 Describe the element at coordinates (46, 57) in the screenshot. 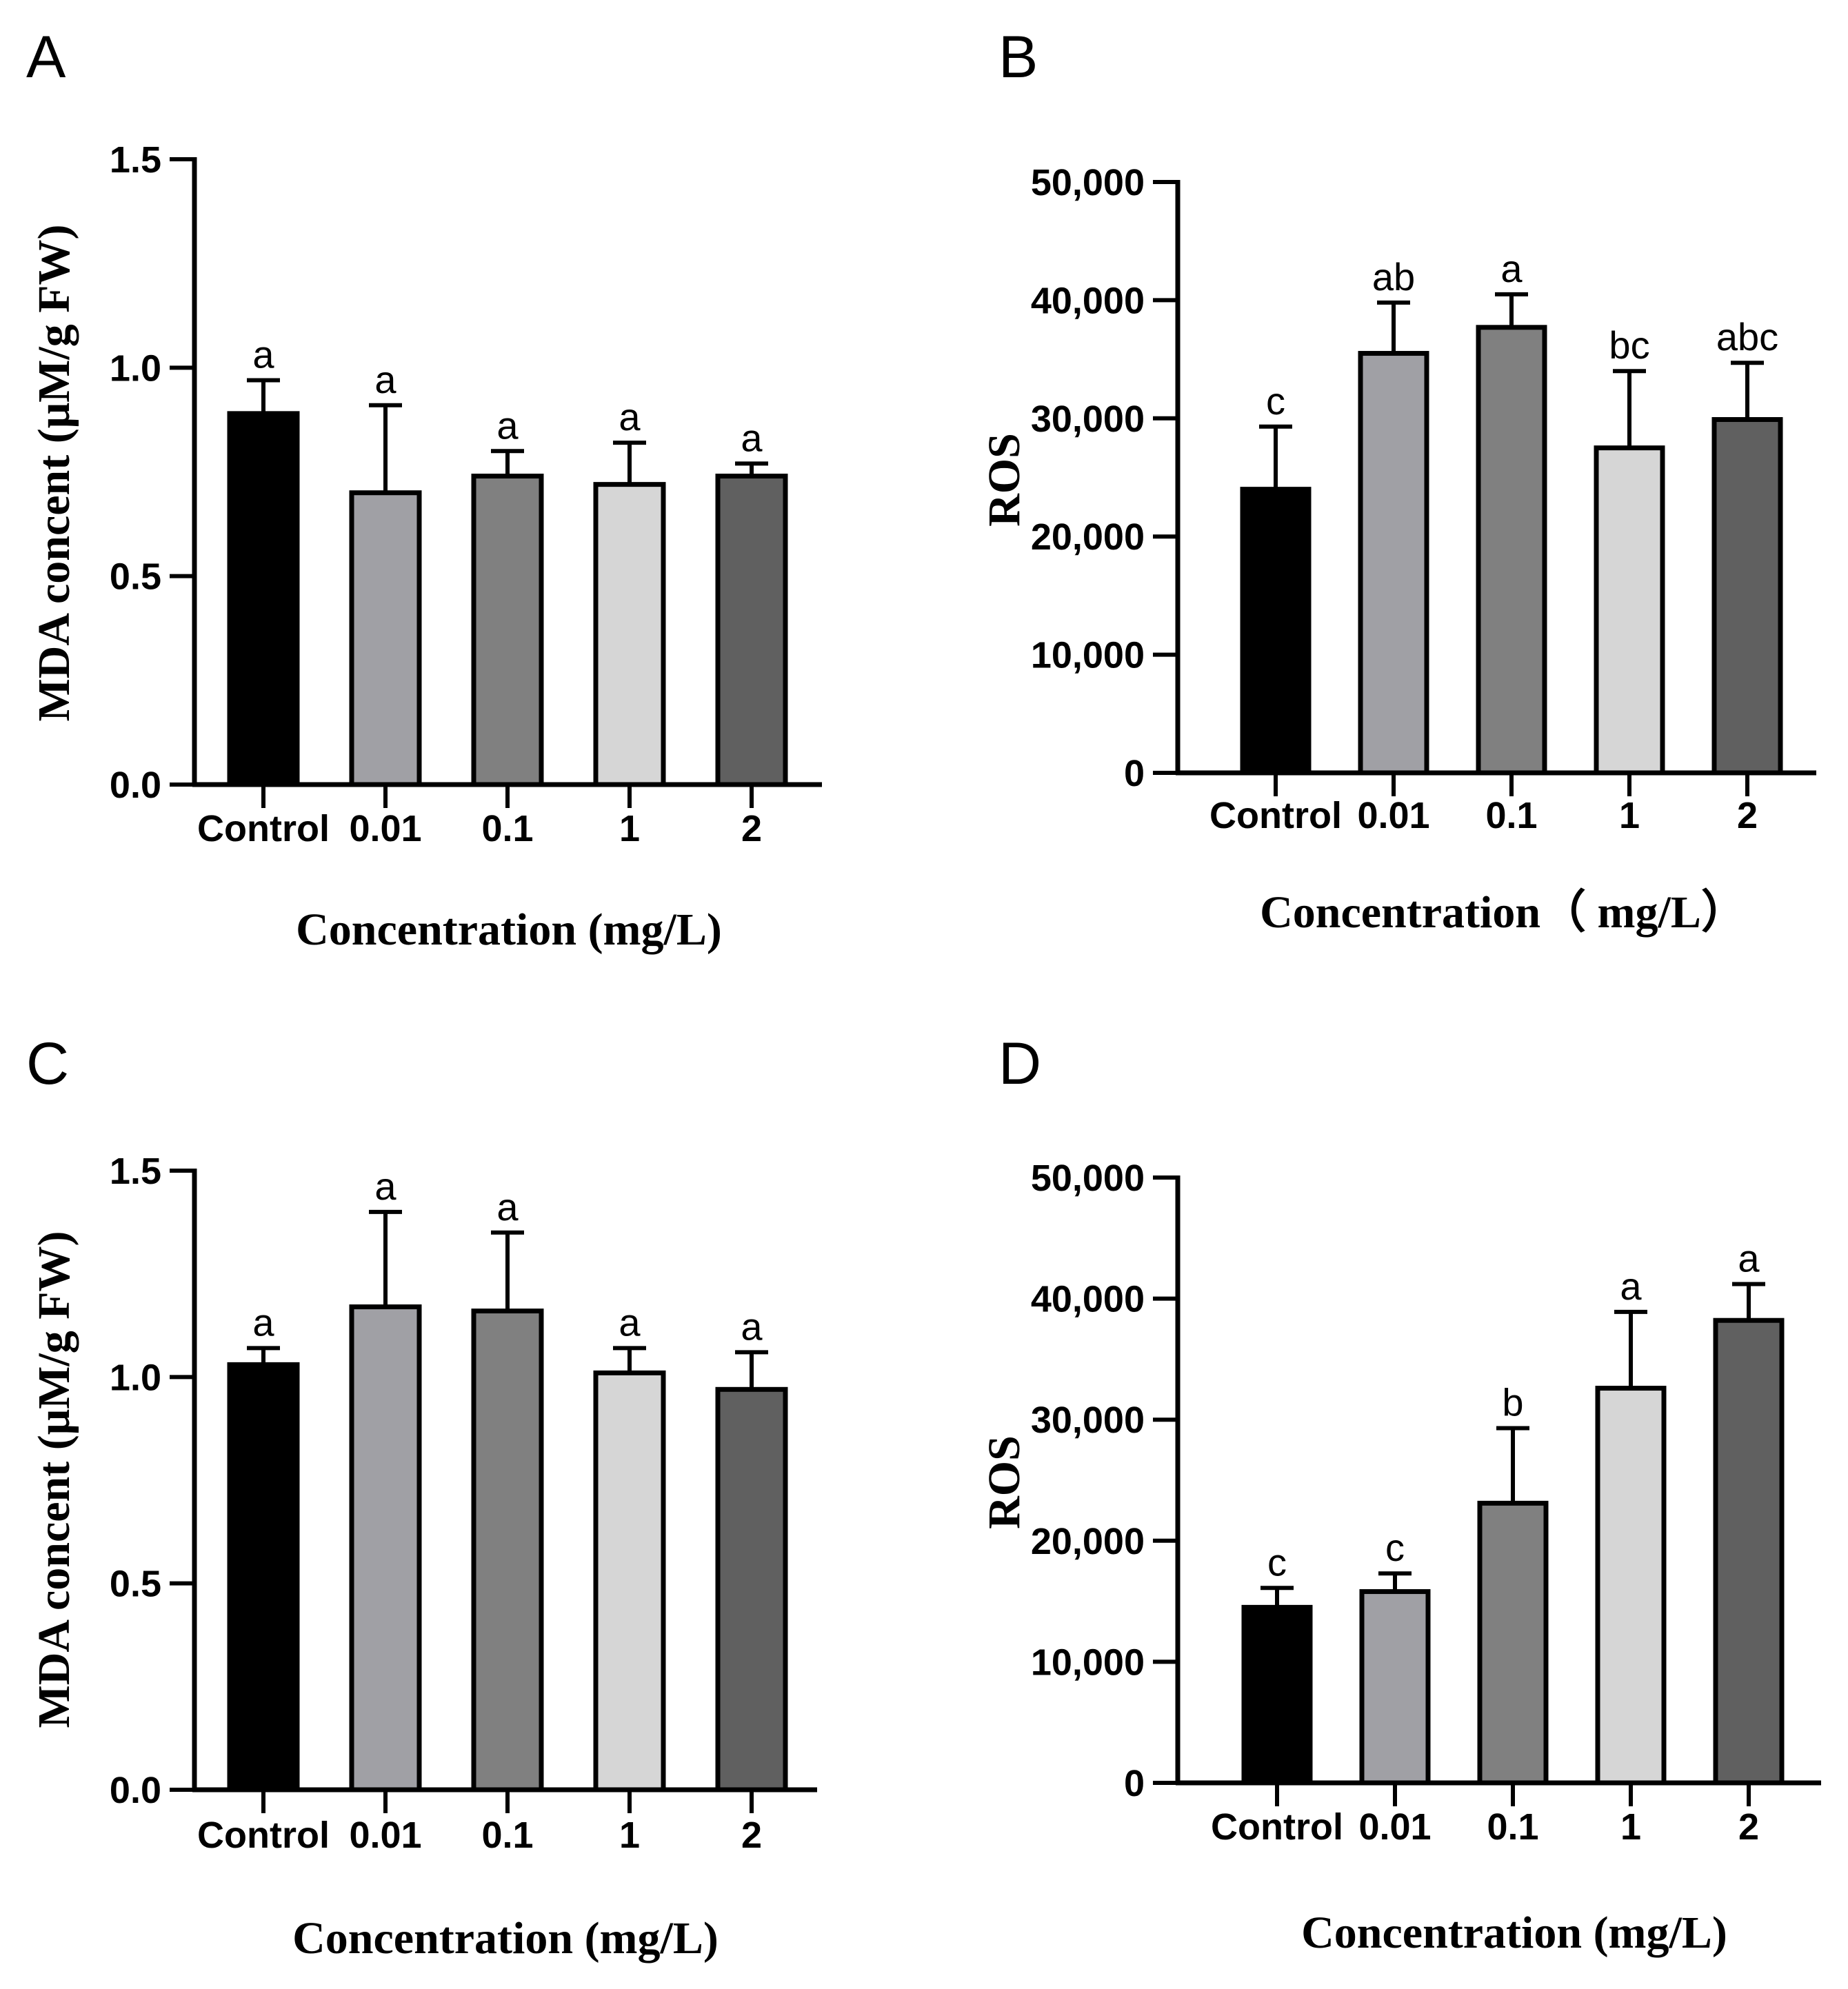

I see `panel-letter-a: A` at that location.